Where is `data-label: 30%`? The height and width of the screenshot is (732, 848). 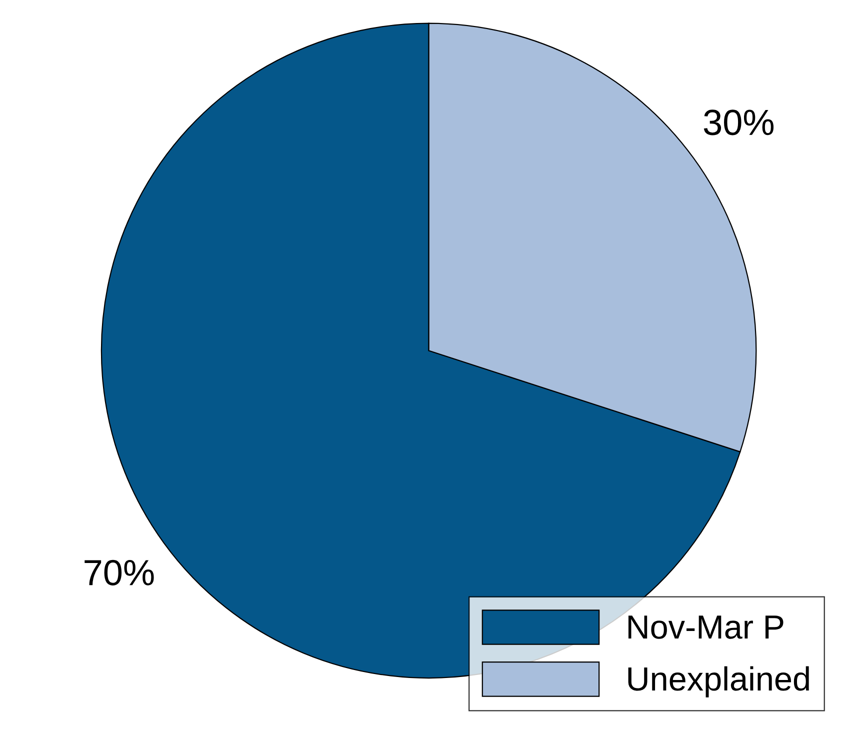 data-label: 30% is located at coordinates (739, 123).